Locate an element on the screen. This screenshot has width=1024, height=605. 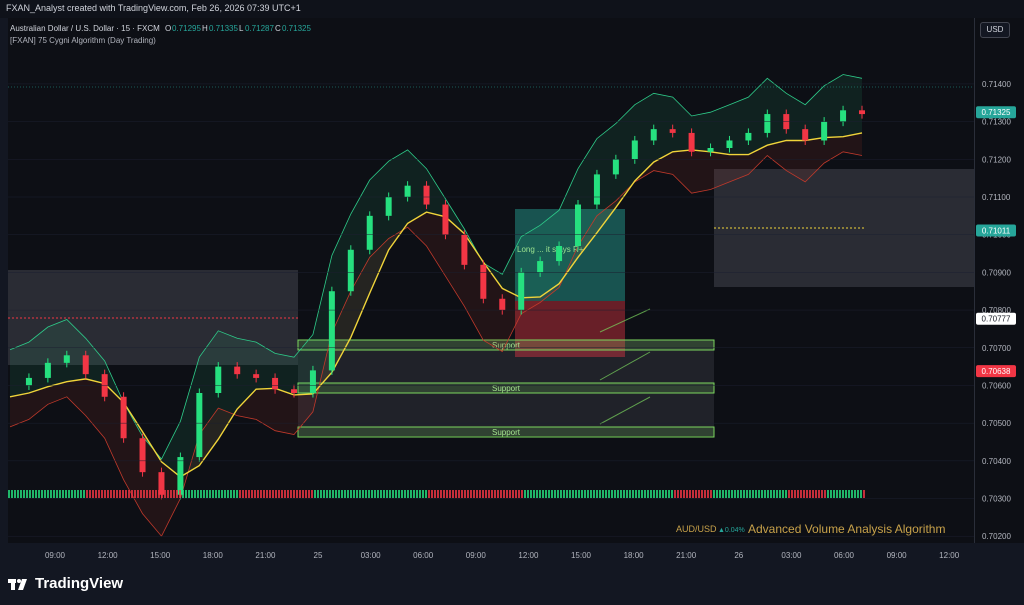
tradingview-logo: TradingView is located at coordinates (65, 583).